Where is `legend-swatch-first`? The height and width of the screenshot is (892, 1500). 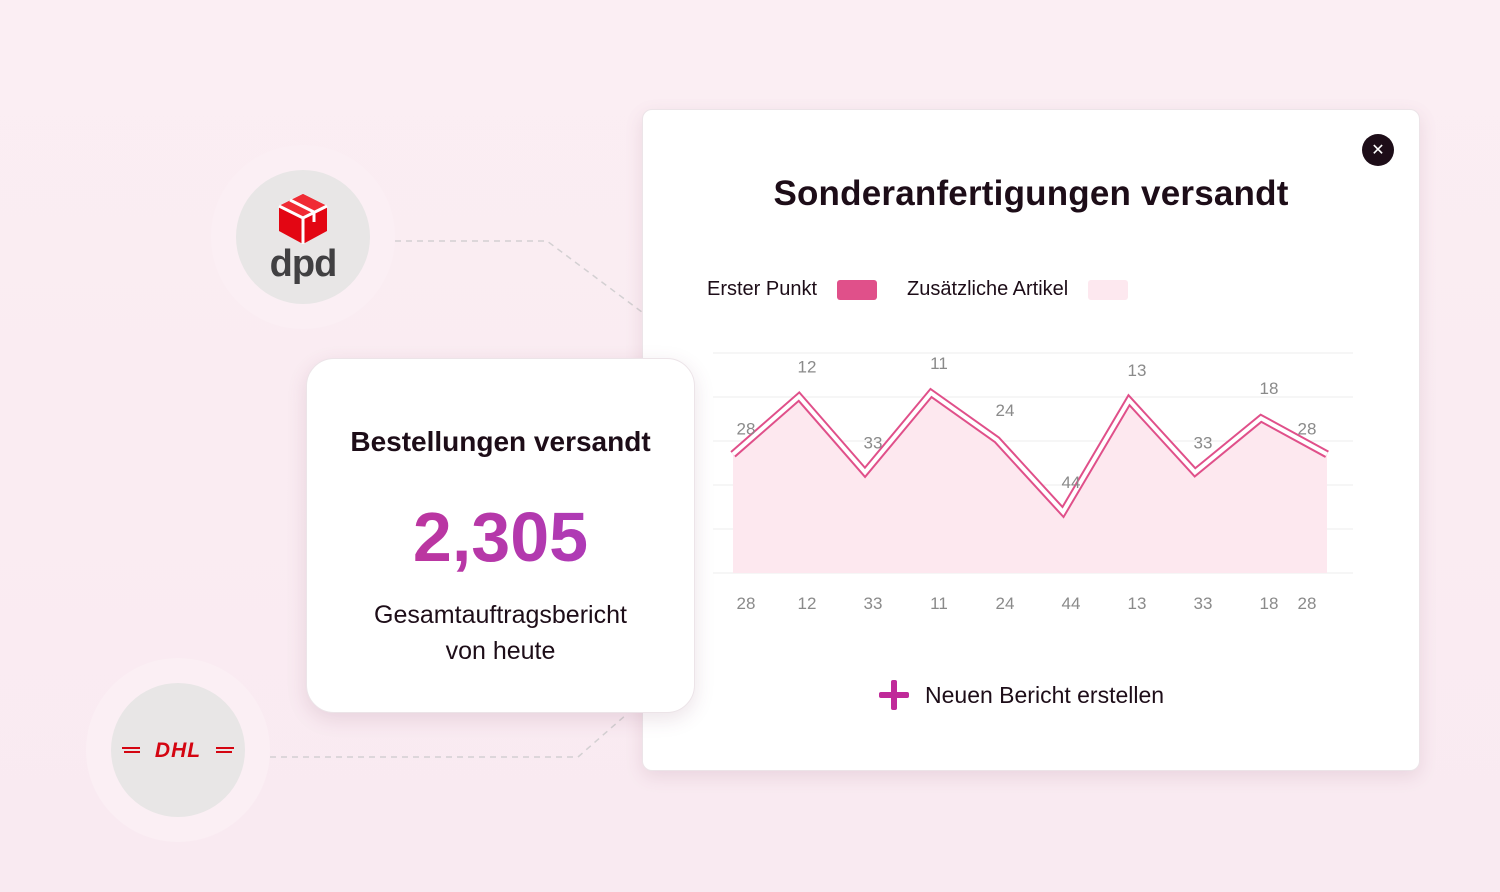
legend-swatch-first is located at coordinates (857, 289).